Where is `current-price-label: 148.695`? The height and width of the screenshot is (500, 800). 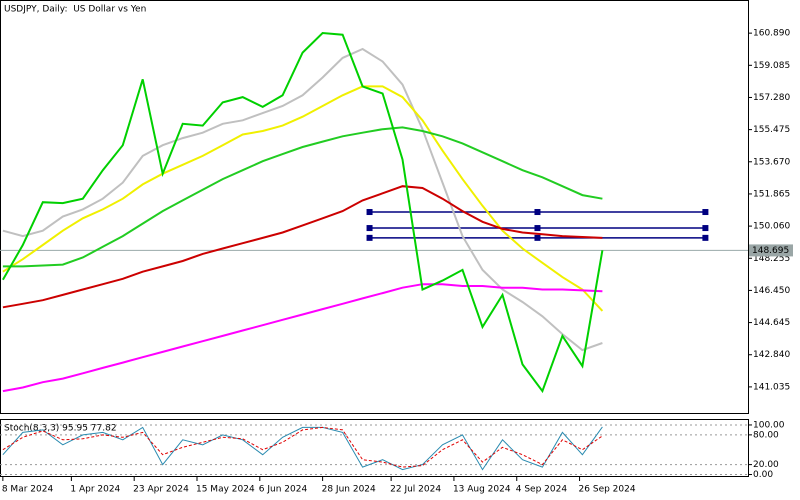
current-price-label: 148.695 is located at coordinates (770, 251).